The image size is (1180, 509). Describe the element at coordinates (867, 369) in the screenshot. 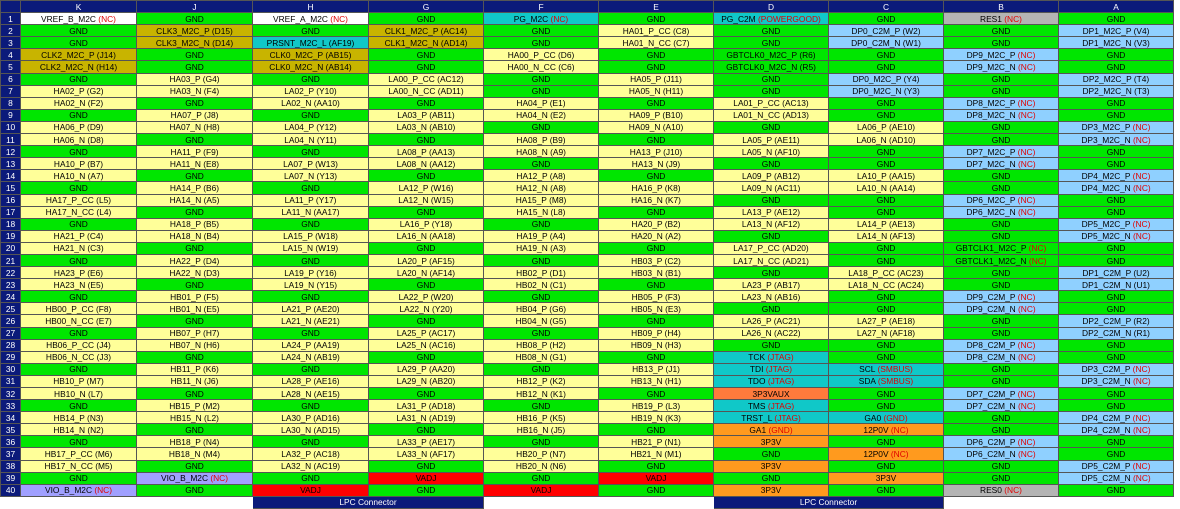

I see `pin-signal: SCL` at that location.